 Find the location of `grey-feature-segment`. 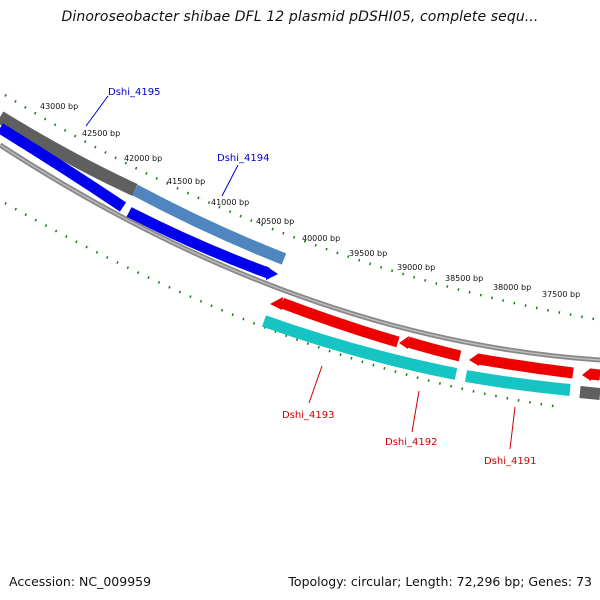

grey-feature-segment is located at coordinates (69, 153).